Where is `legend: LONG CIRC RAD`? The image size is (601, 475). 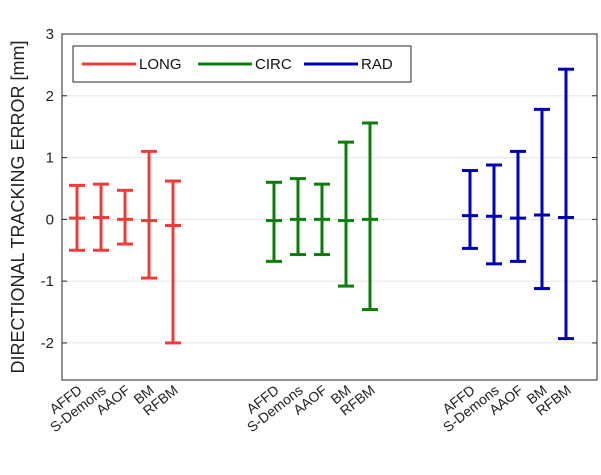
legend: LONG CIRC RAD is located at coordinates (242, 64).